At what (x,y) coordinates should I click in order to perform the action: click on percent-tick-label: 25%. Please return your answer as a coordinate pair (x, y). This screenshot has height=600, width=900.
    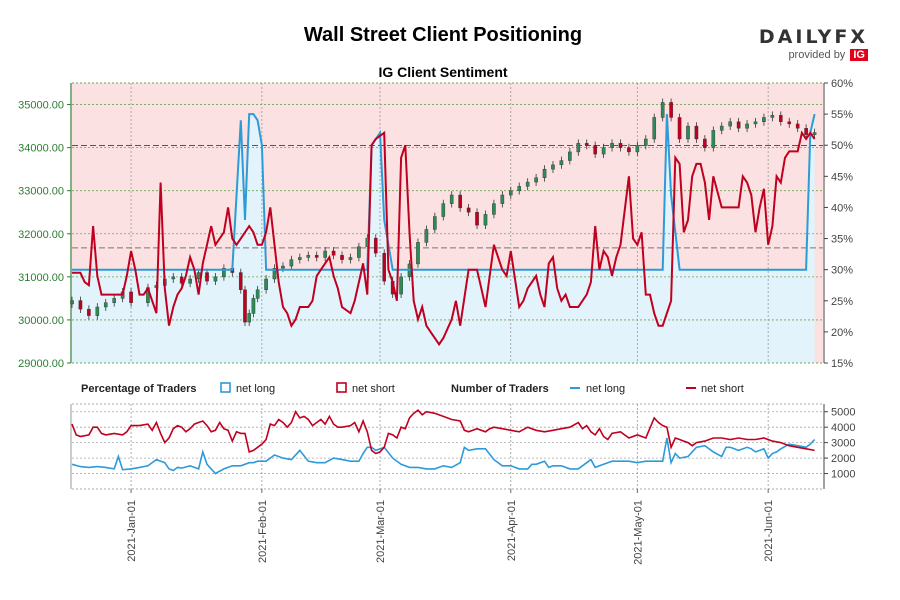
    Looking at the image, I should click on (842, 302).